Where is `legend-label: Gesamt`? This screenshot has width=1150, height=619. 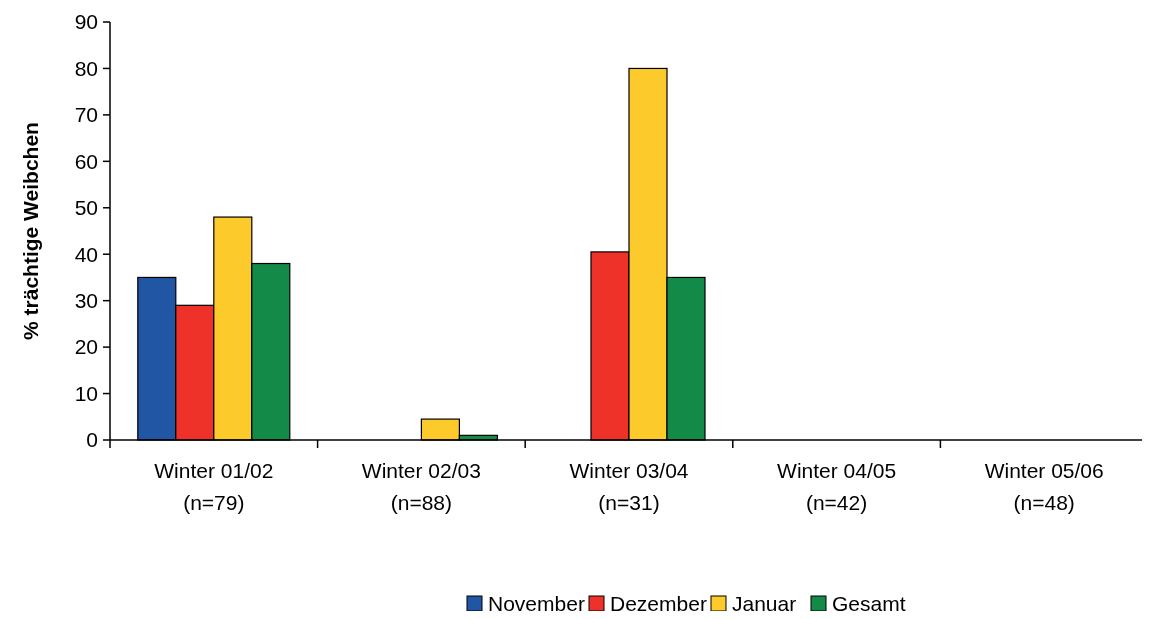 legend-label: Gesamt is located at coordinates (869, 604).